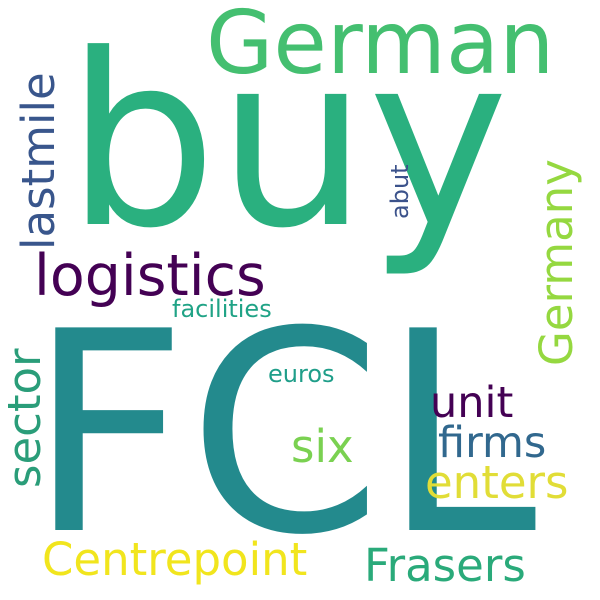  I want to click on word-frasers: Frasers, so click(445, 565).